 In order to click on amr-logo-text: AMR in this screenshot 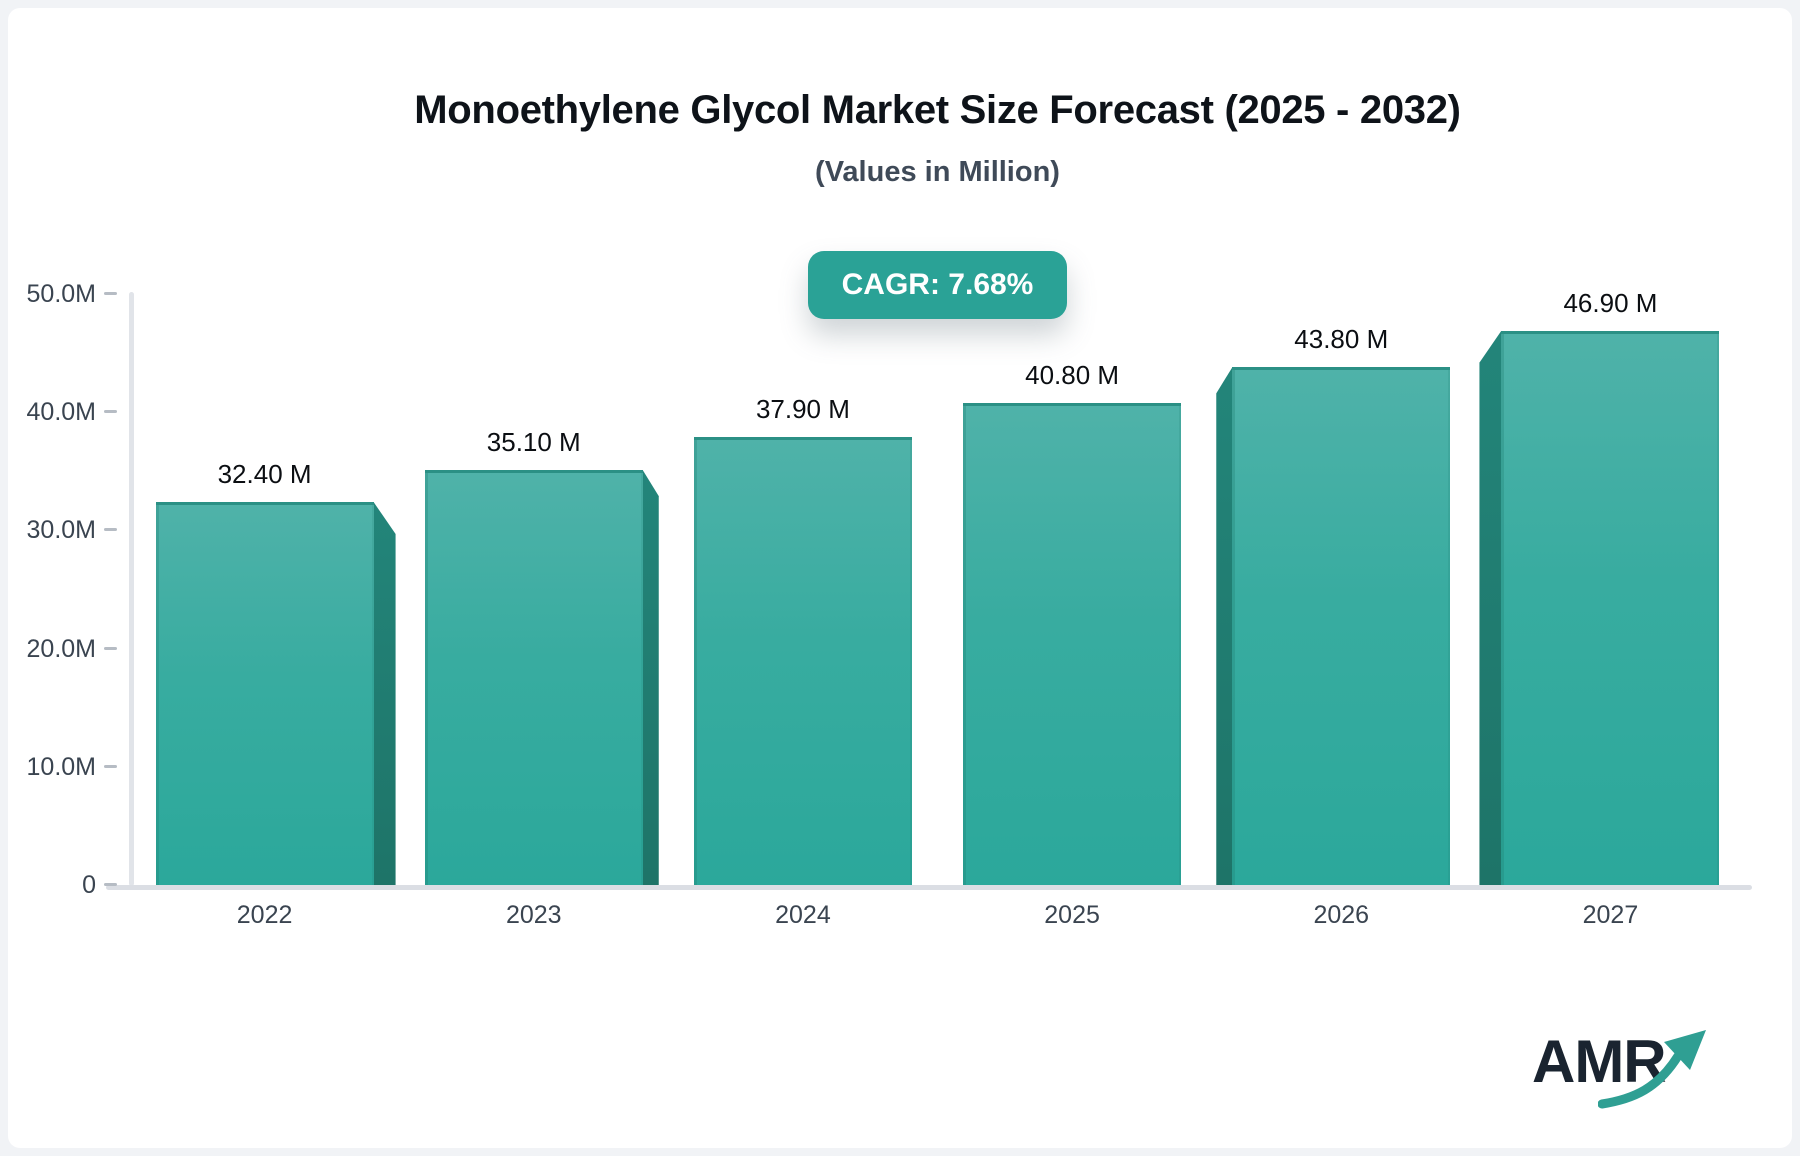, I will do `click(1599, 1061)`.